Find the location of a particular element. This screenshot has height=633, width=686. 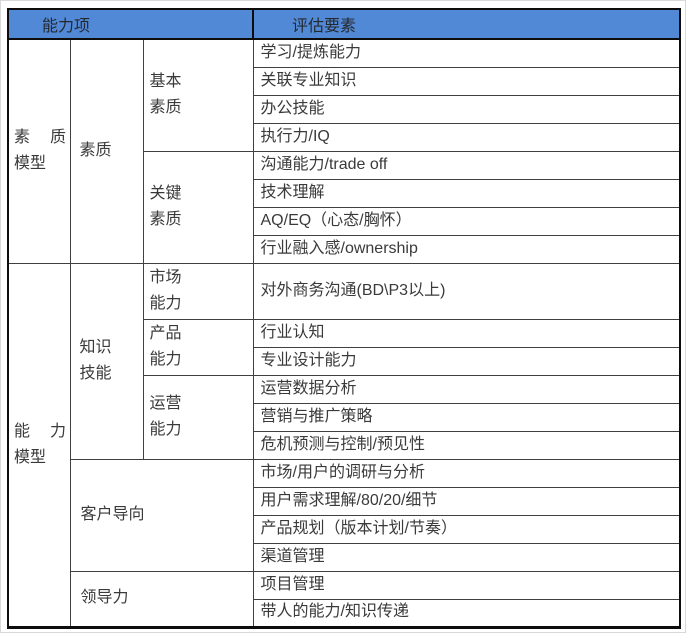

factor-cell: 办公技能 is located at coordinates (466, 109).